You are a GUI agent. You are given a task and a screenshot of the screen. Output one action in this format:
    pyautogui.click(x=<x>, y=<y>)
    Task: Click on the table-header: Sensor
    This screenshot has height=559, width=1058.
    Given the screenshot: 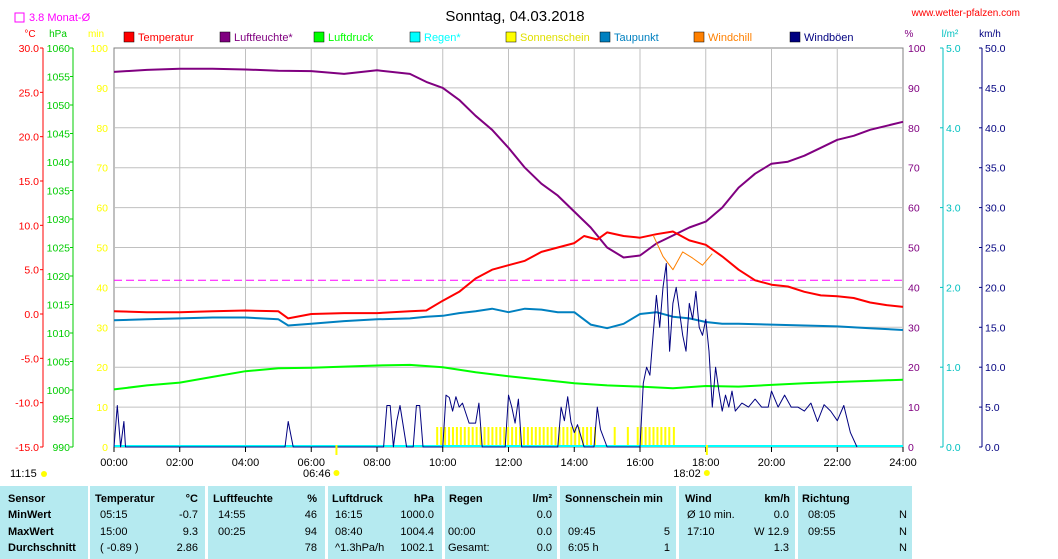 What is the action you would take?
    pyautogui.click(x=27, y=499)
    